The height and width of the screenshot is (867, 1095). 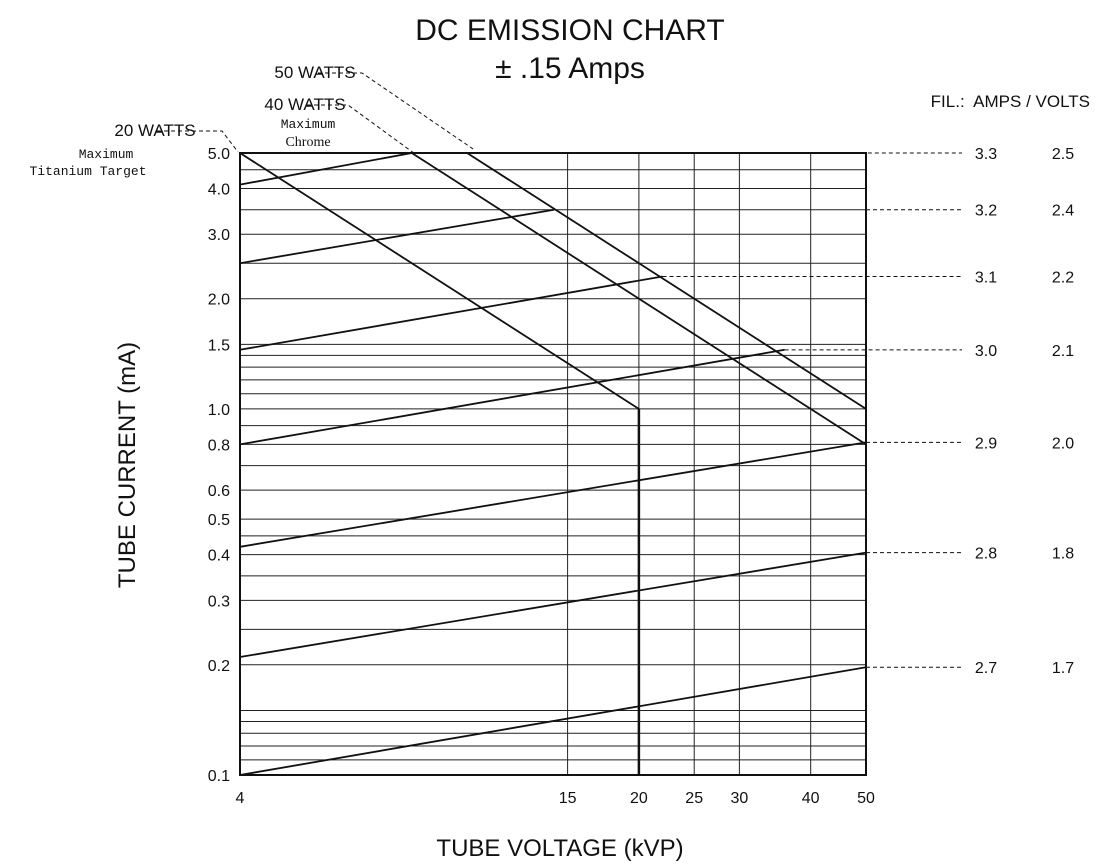 I want to click on filament-amps-label: 3.0, so click(x=986, y=351).